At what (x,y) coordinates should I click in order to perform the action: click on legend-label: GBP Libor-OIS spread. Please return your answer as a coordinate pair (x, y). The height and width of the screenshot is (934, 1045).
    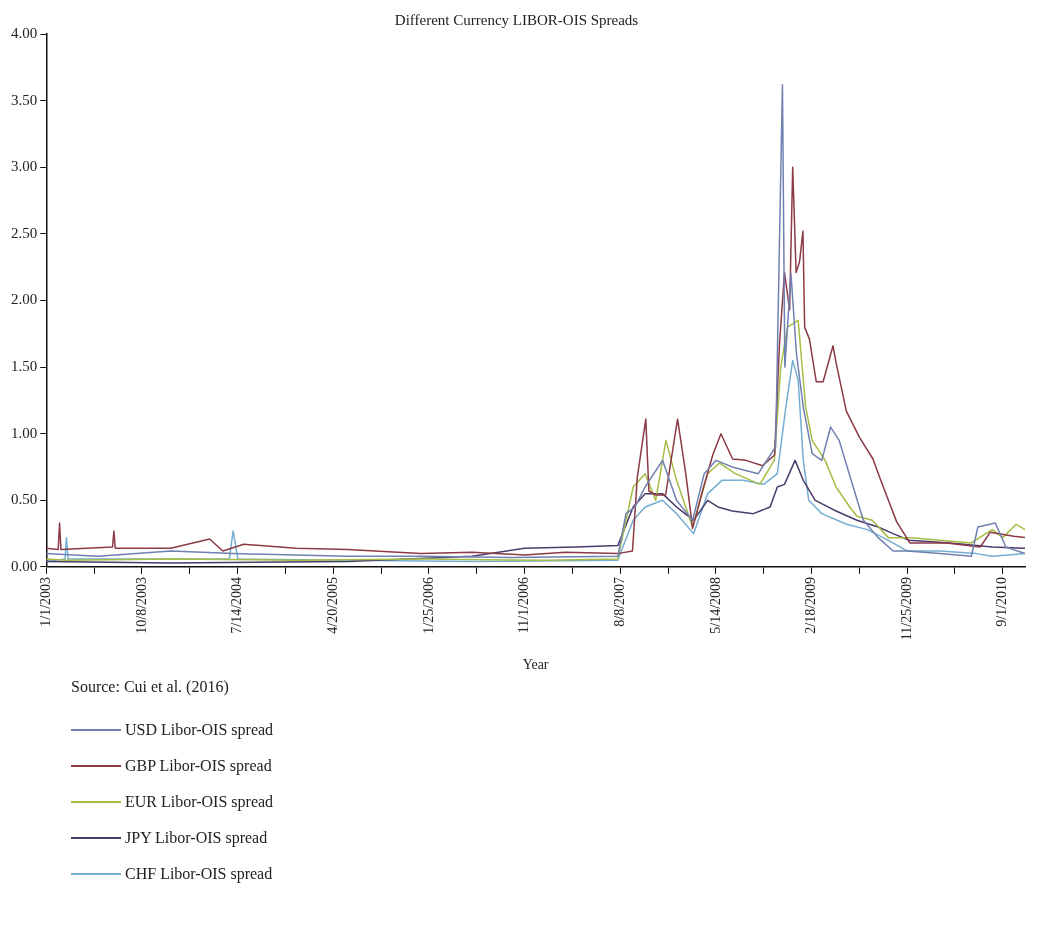
    Looking at the image, I should click on (198, 766).